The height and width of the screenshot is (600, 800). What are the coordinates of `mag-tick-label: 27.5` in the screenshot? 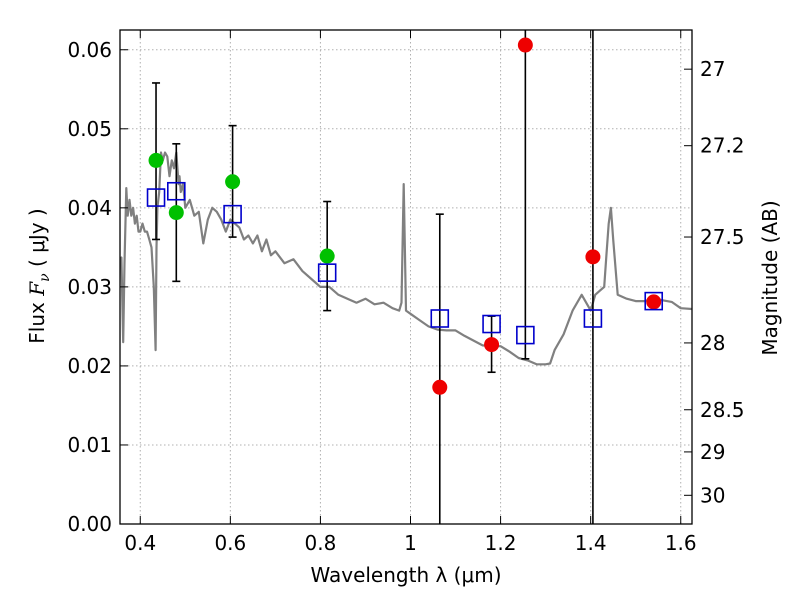 It's located at (722, 237).